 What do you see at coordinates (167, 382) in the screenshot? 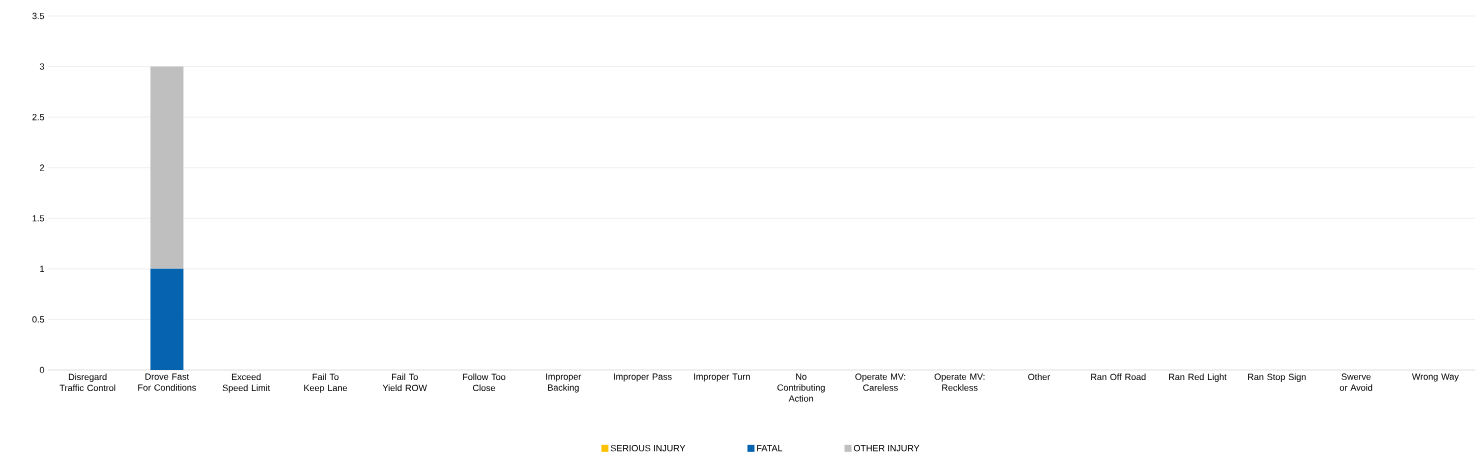
I see `x-tick-label: Drove Fast For Conditions` at bounding box center [167, 382].